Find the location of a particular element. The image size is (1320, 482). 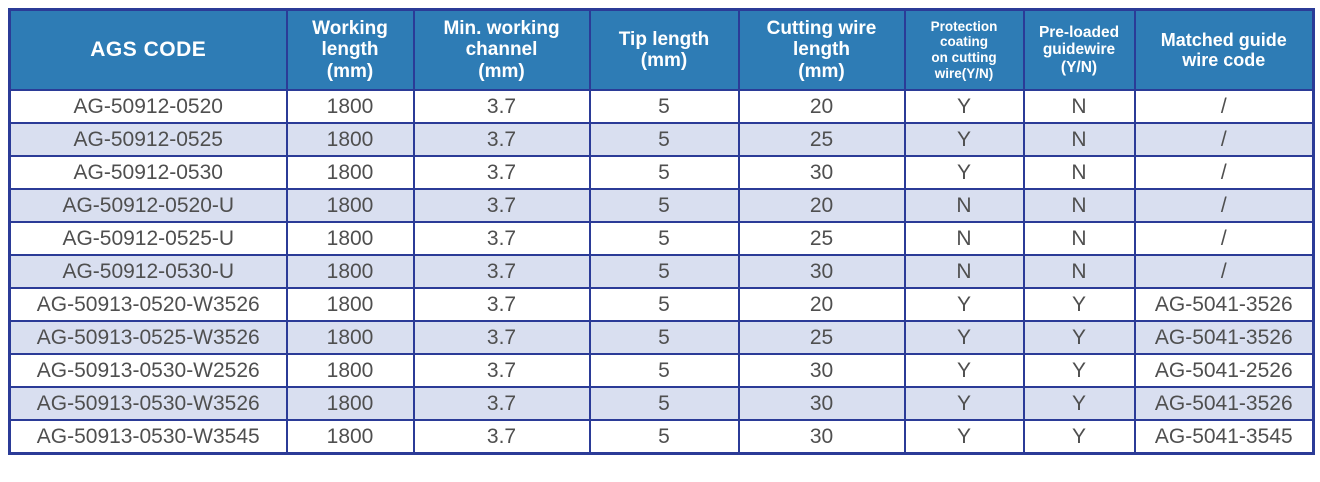

table-row: AG-50912-0520-U 1800 3.7 5 20 N N / is located at coordinates (661, 205).